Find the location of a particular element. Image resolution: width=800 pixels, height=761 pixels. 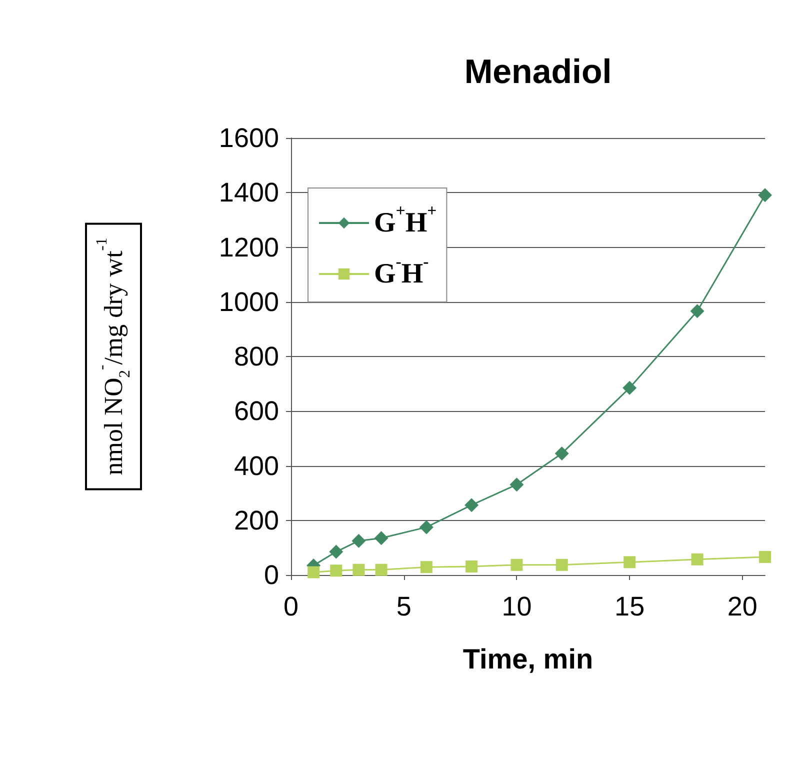

x-axis-title: Time, min is located at coordinates (528, 659).